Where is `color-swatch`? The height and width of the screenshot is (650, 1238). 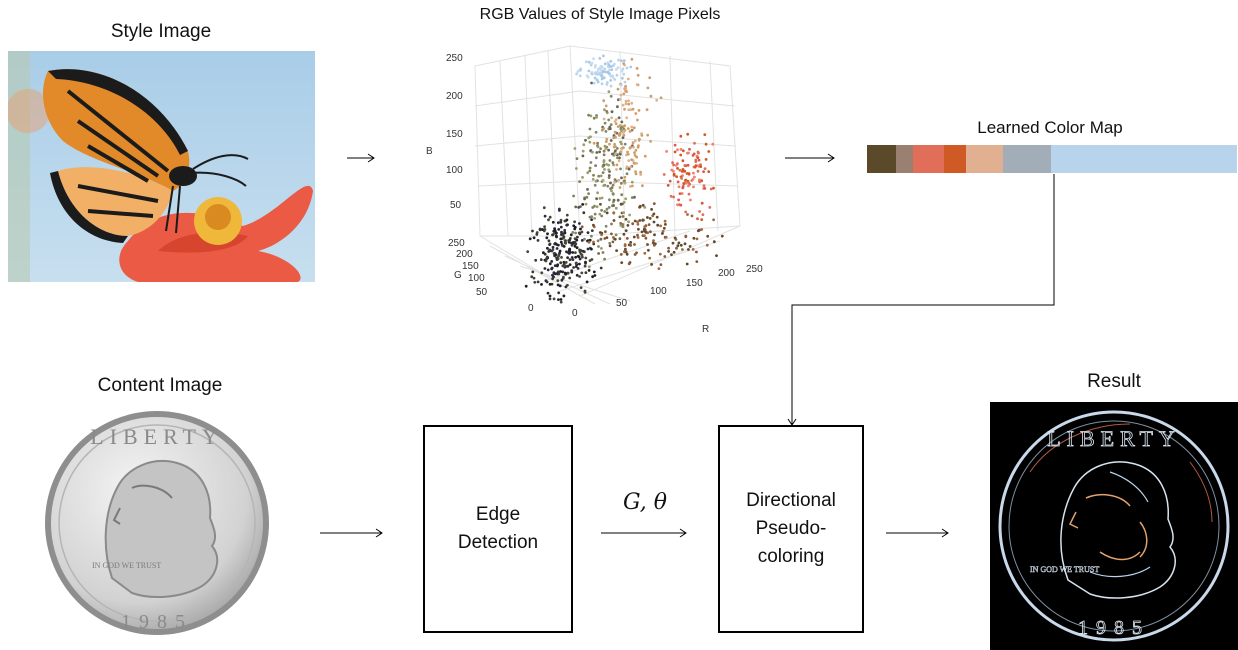 color-swatch is located at coordinates (1027, 159).